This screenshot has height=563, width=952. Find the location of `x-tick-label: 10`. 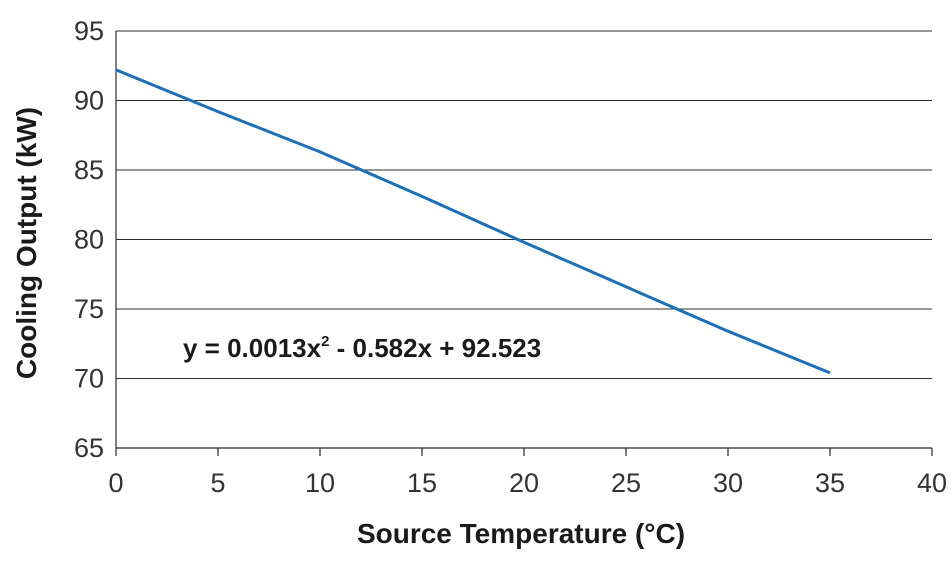

x-tick-label: 10 is located at coordinates (320, 483).